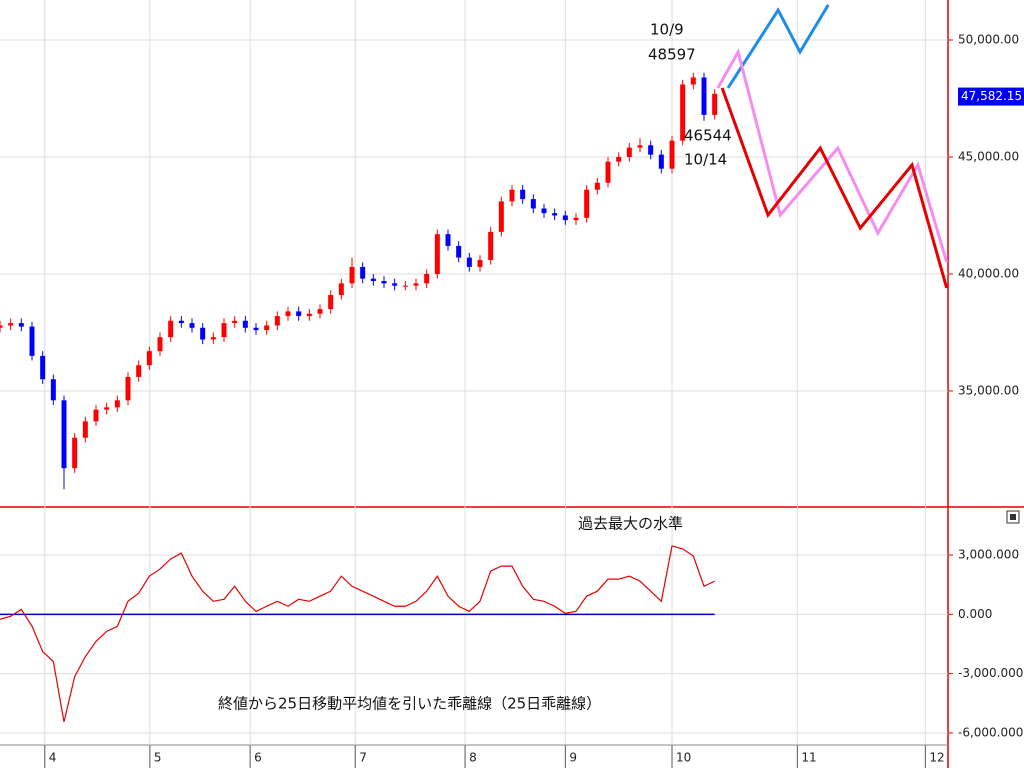 The image size is (1024, 768). I want to click on y-tick-label: 50,000.00, so click(988, 40).